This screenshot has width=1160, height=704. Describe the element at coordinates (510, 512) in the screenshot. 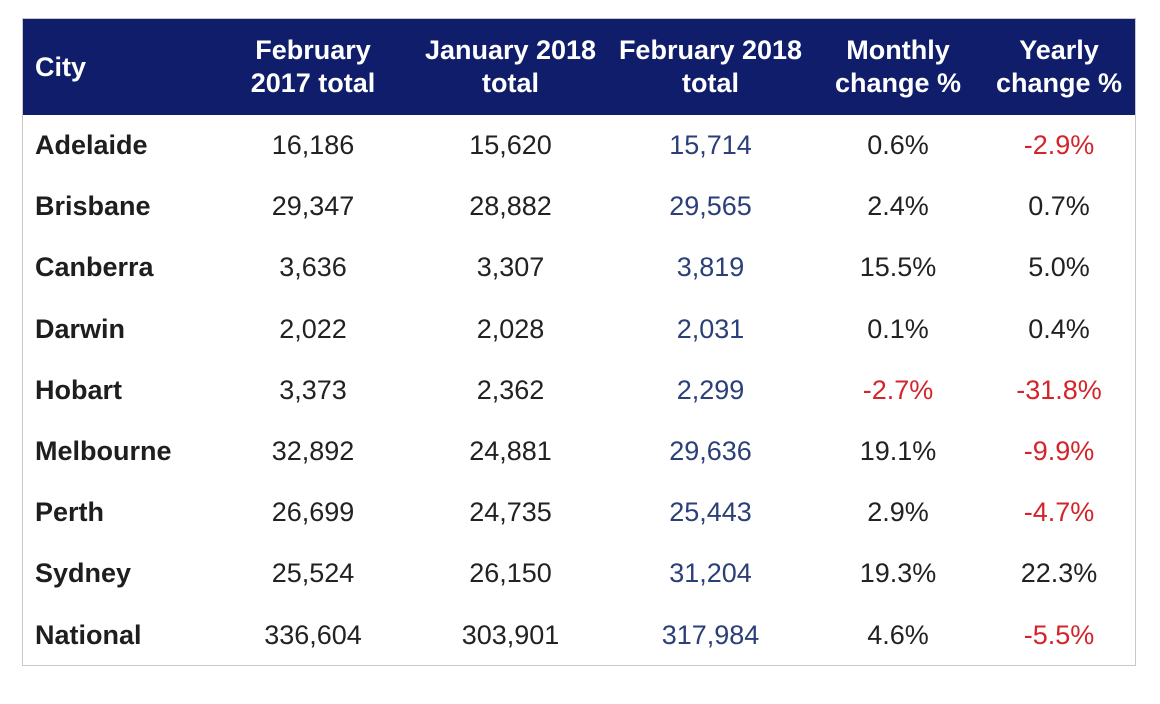

I see `cell-jan-2018-total: 24,735` at that location.